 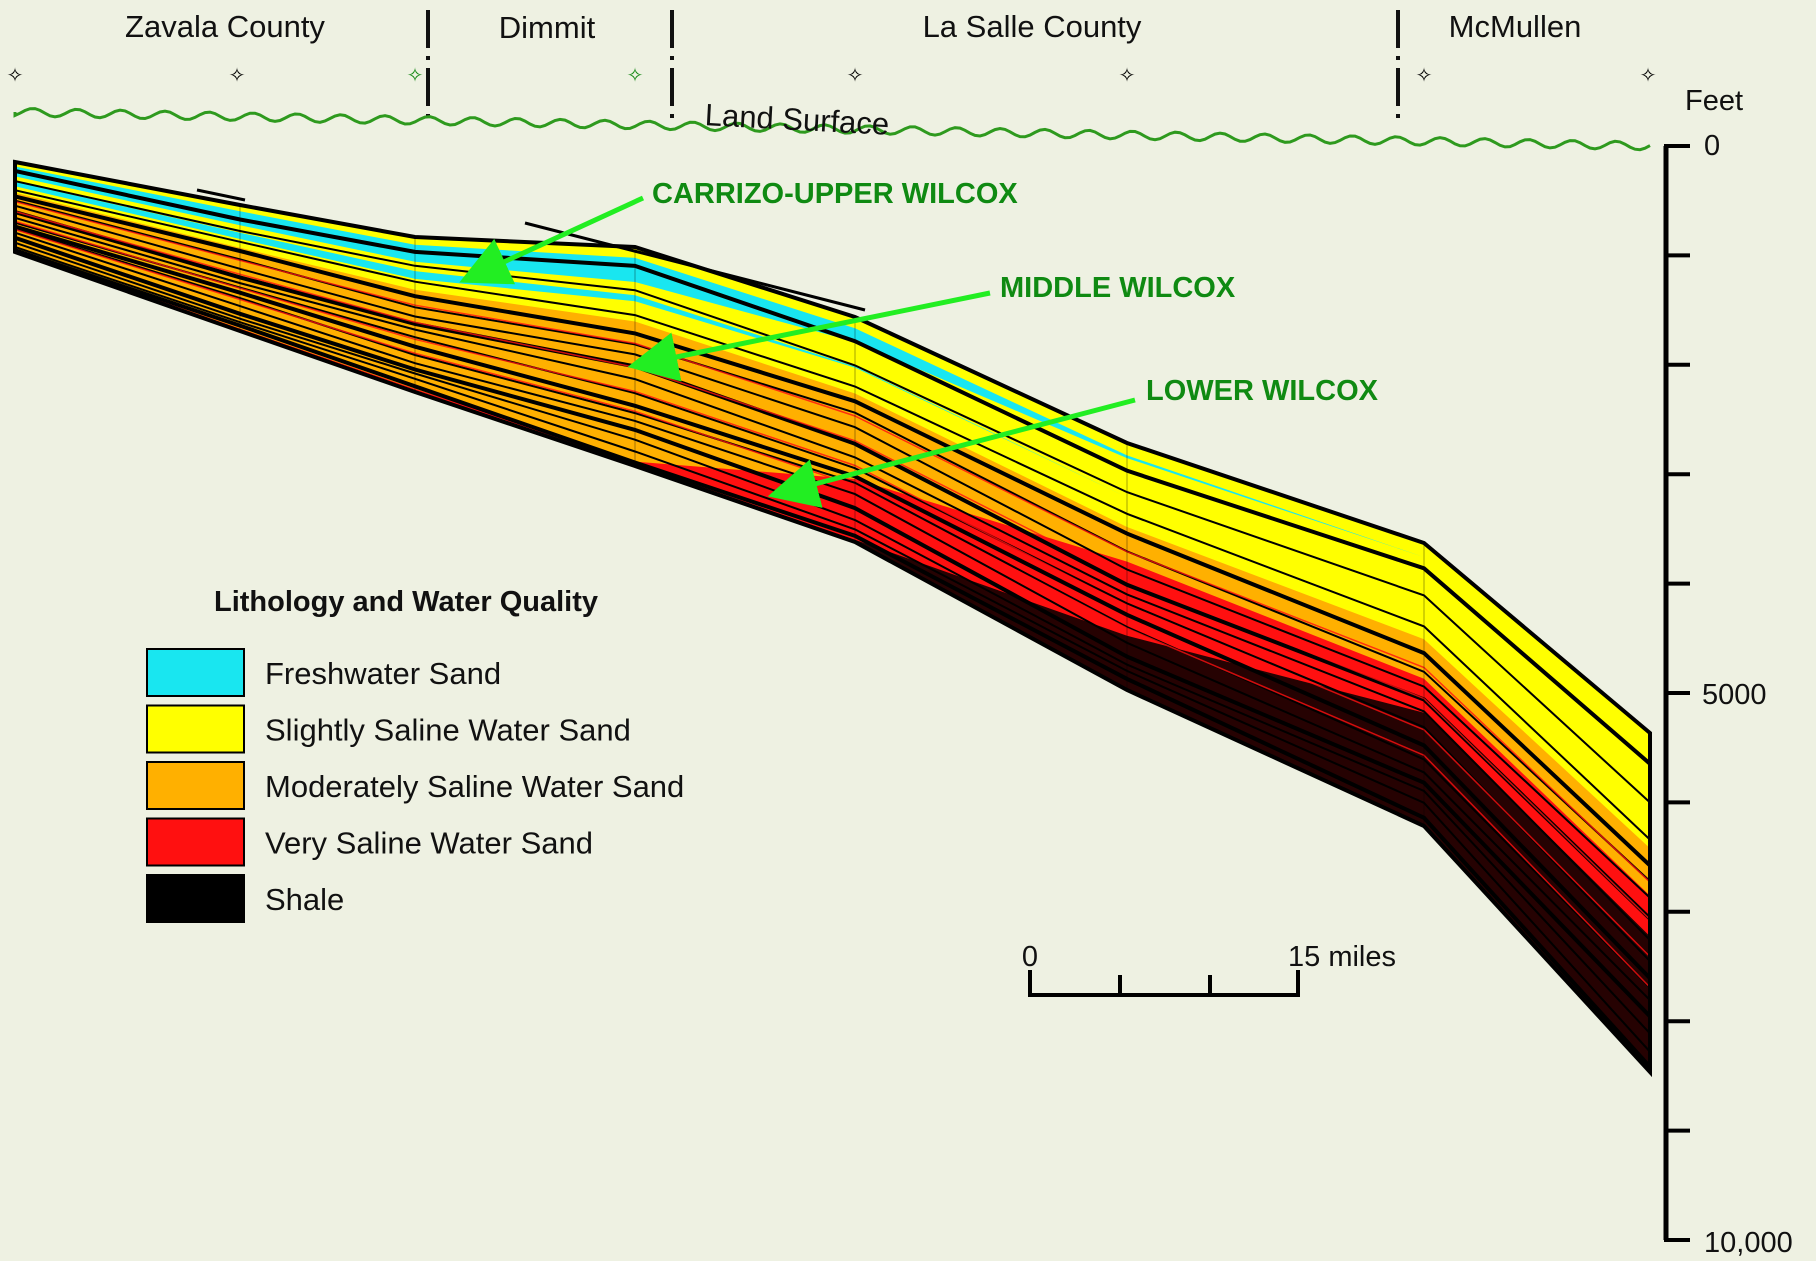 I want to click on unit-label-lower-wilcox: LOWER WILCOX, so click(x=1262, y=391).